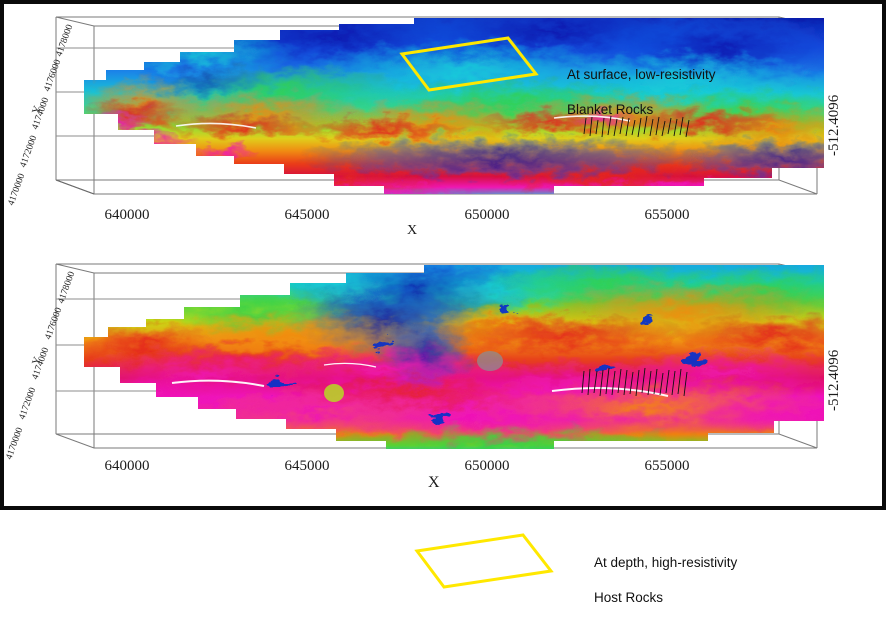 This screenshot has height=624, width=886. I want to click on xtick-top-1: 645000, so click(307, 215).